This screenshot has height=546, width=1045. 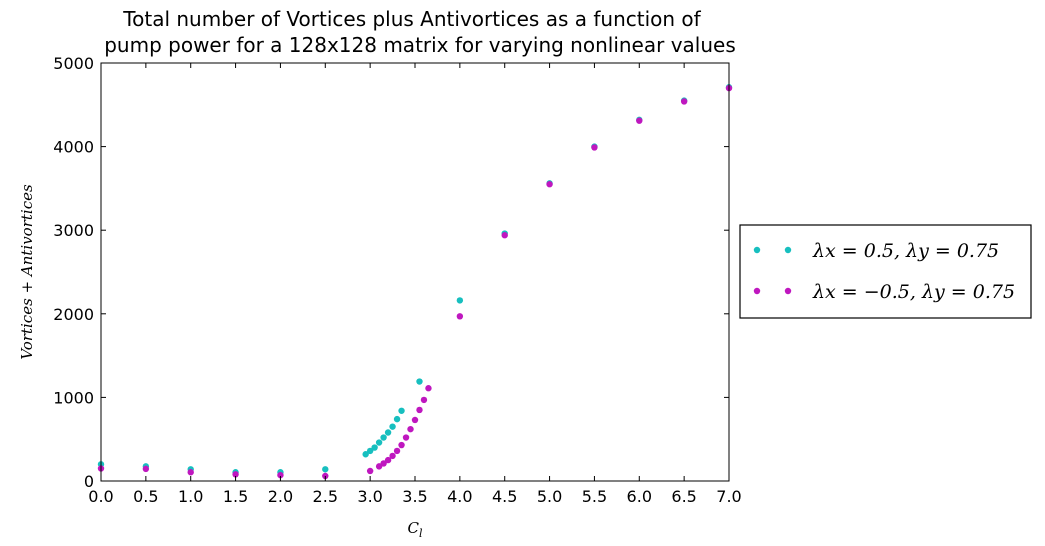 What do you see at coordinates (369, 496) in the screenshot?
I see `x-tick-label-6: 3.0` at bounding box center [369, 496].